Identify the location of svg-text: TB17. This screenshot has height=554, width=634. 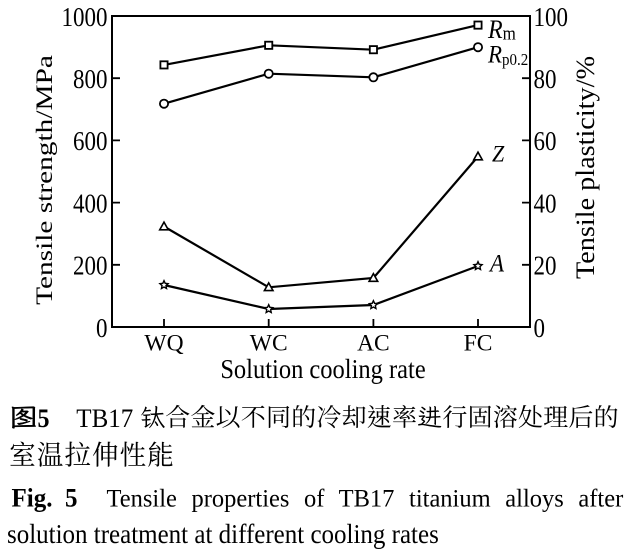
(104, 419).